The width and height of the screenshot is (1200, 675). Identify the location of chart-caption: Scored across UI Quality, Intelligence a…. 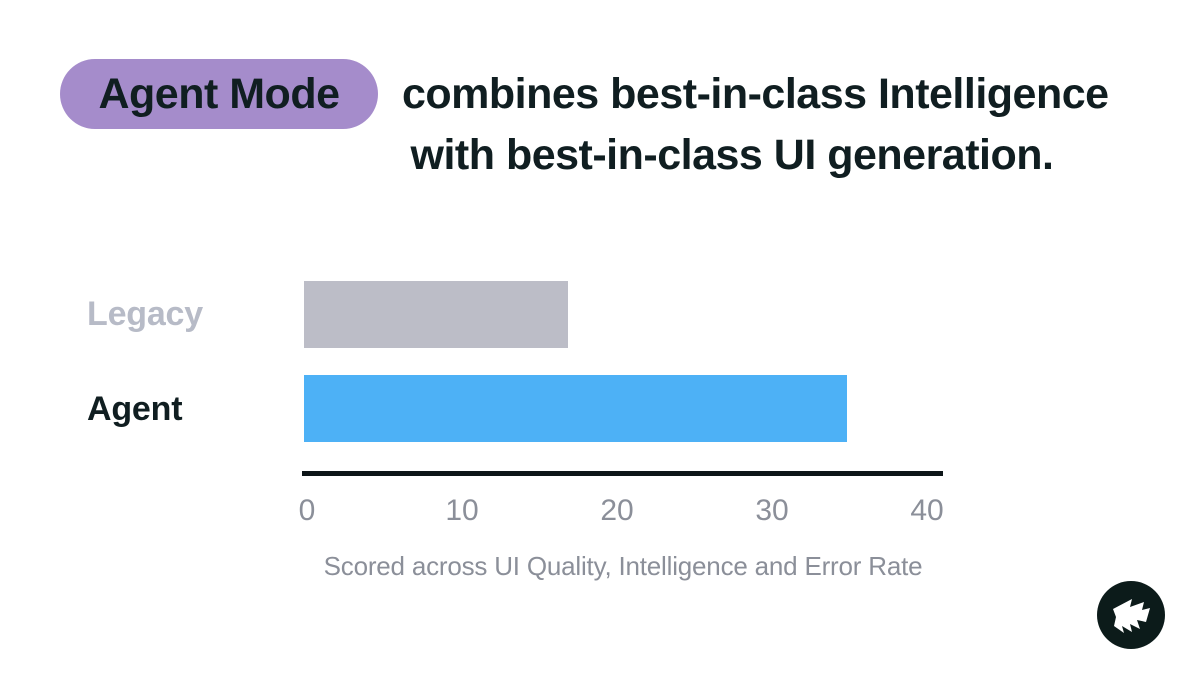
(623, 566).